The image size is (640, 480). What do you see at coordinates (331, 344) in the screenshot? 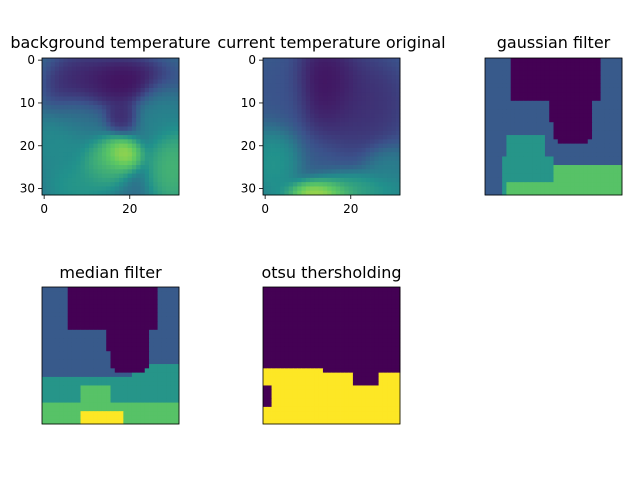
I see `panel-otsu-thresholding: otsu thersholding` at bounding box center [331, 344].